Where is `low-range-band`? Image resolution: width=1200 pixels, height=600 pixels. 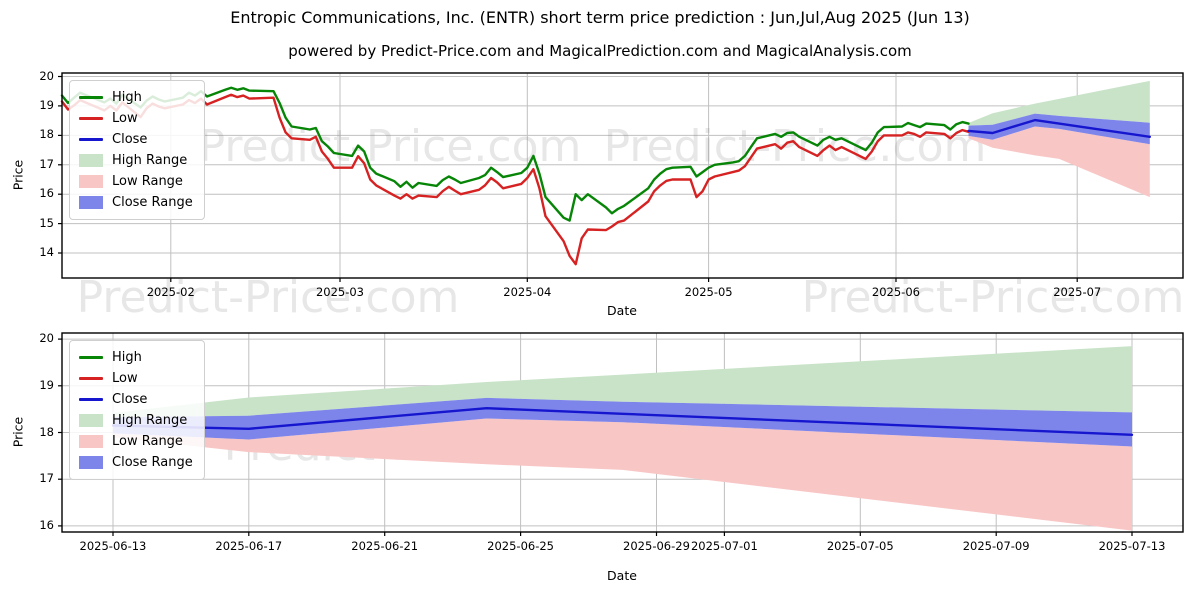
low-range-band is located at coordinates (1059, 162).